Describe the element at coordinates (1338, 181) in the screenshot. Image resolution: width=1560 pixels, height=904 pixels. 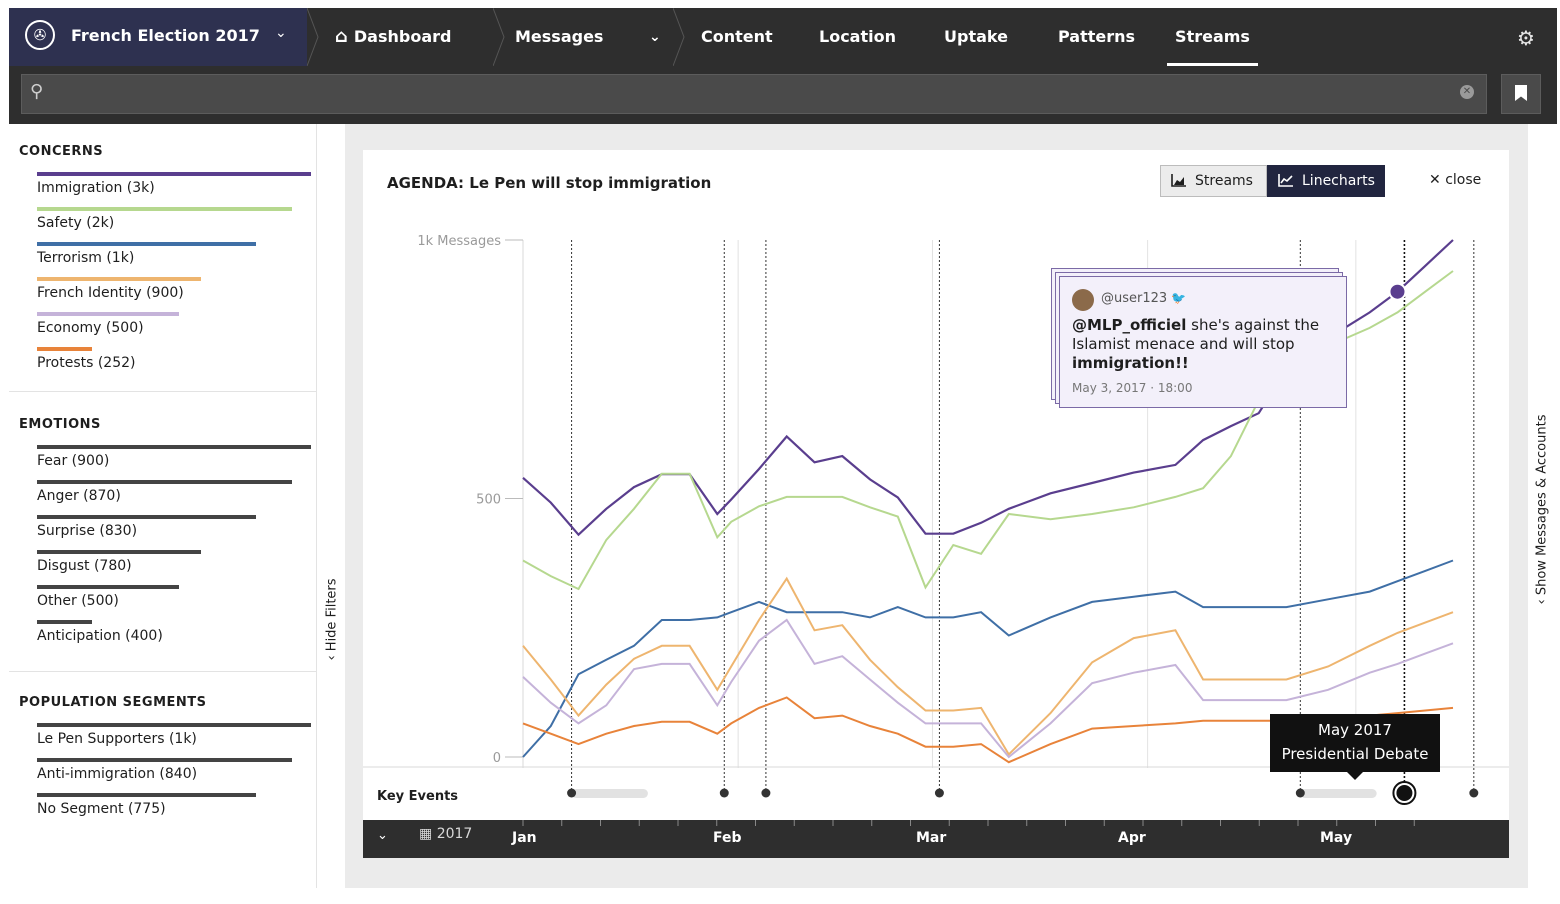
I see `linecharts-toggle-label: Linecharts` at that location.